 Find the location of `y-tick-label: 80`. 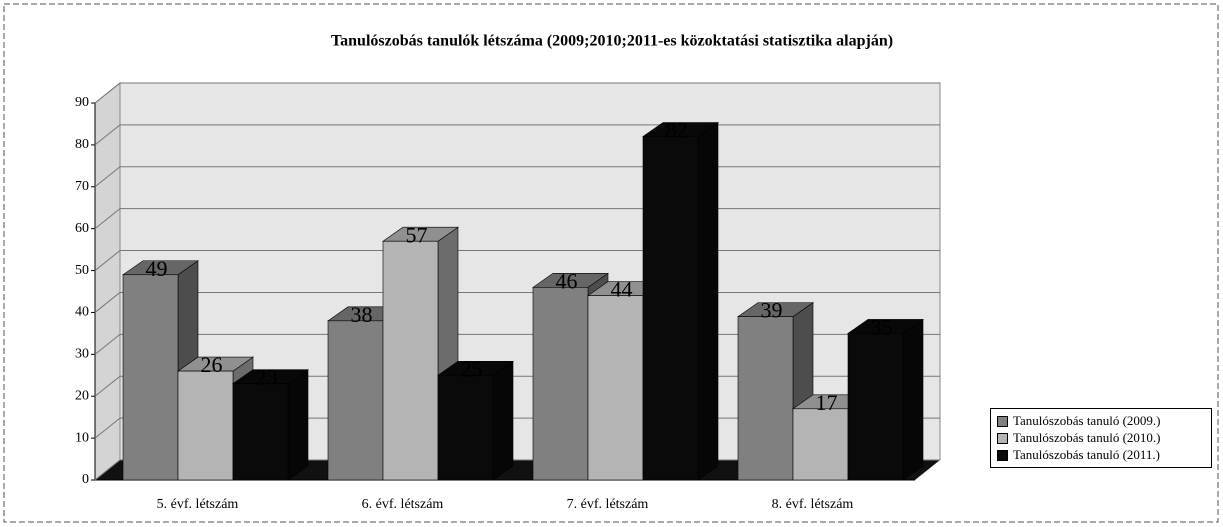

y-tick-label: 80 is located at coordinates (82, 144).